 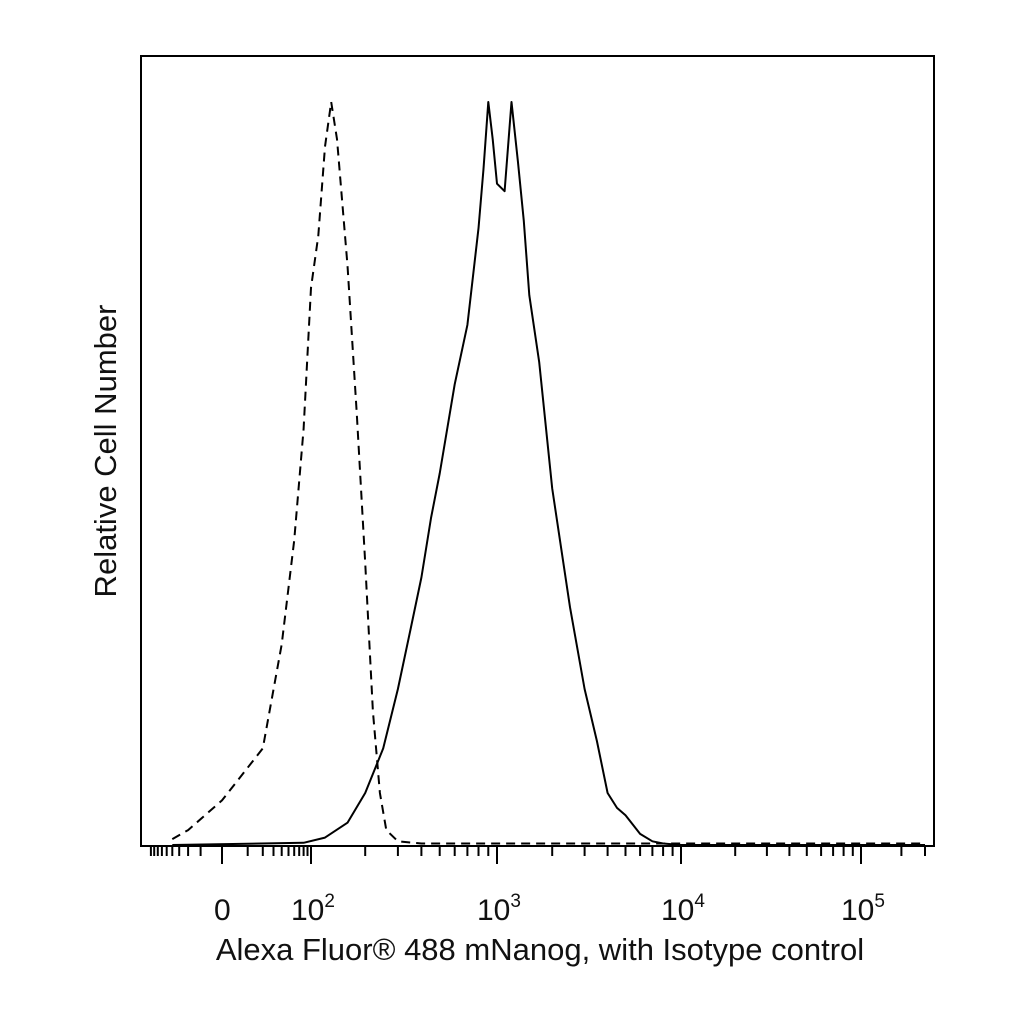 I want to click on x-tick-label: 10², so click(x=313, y=909).